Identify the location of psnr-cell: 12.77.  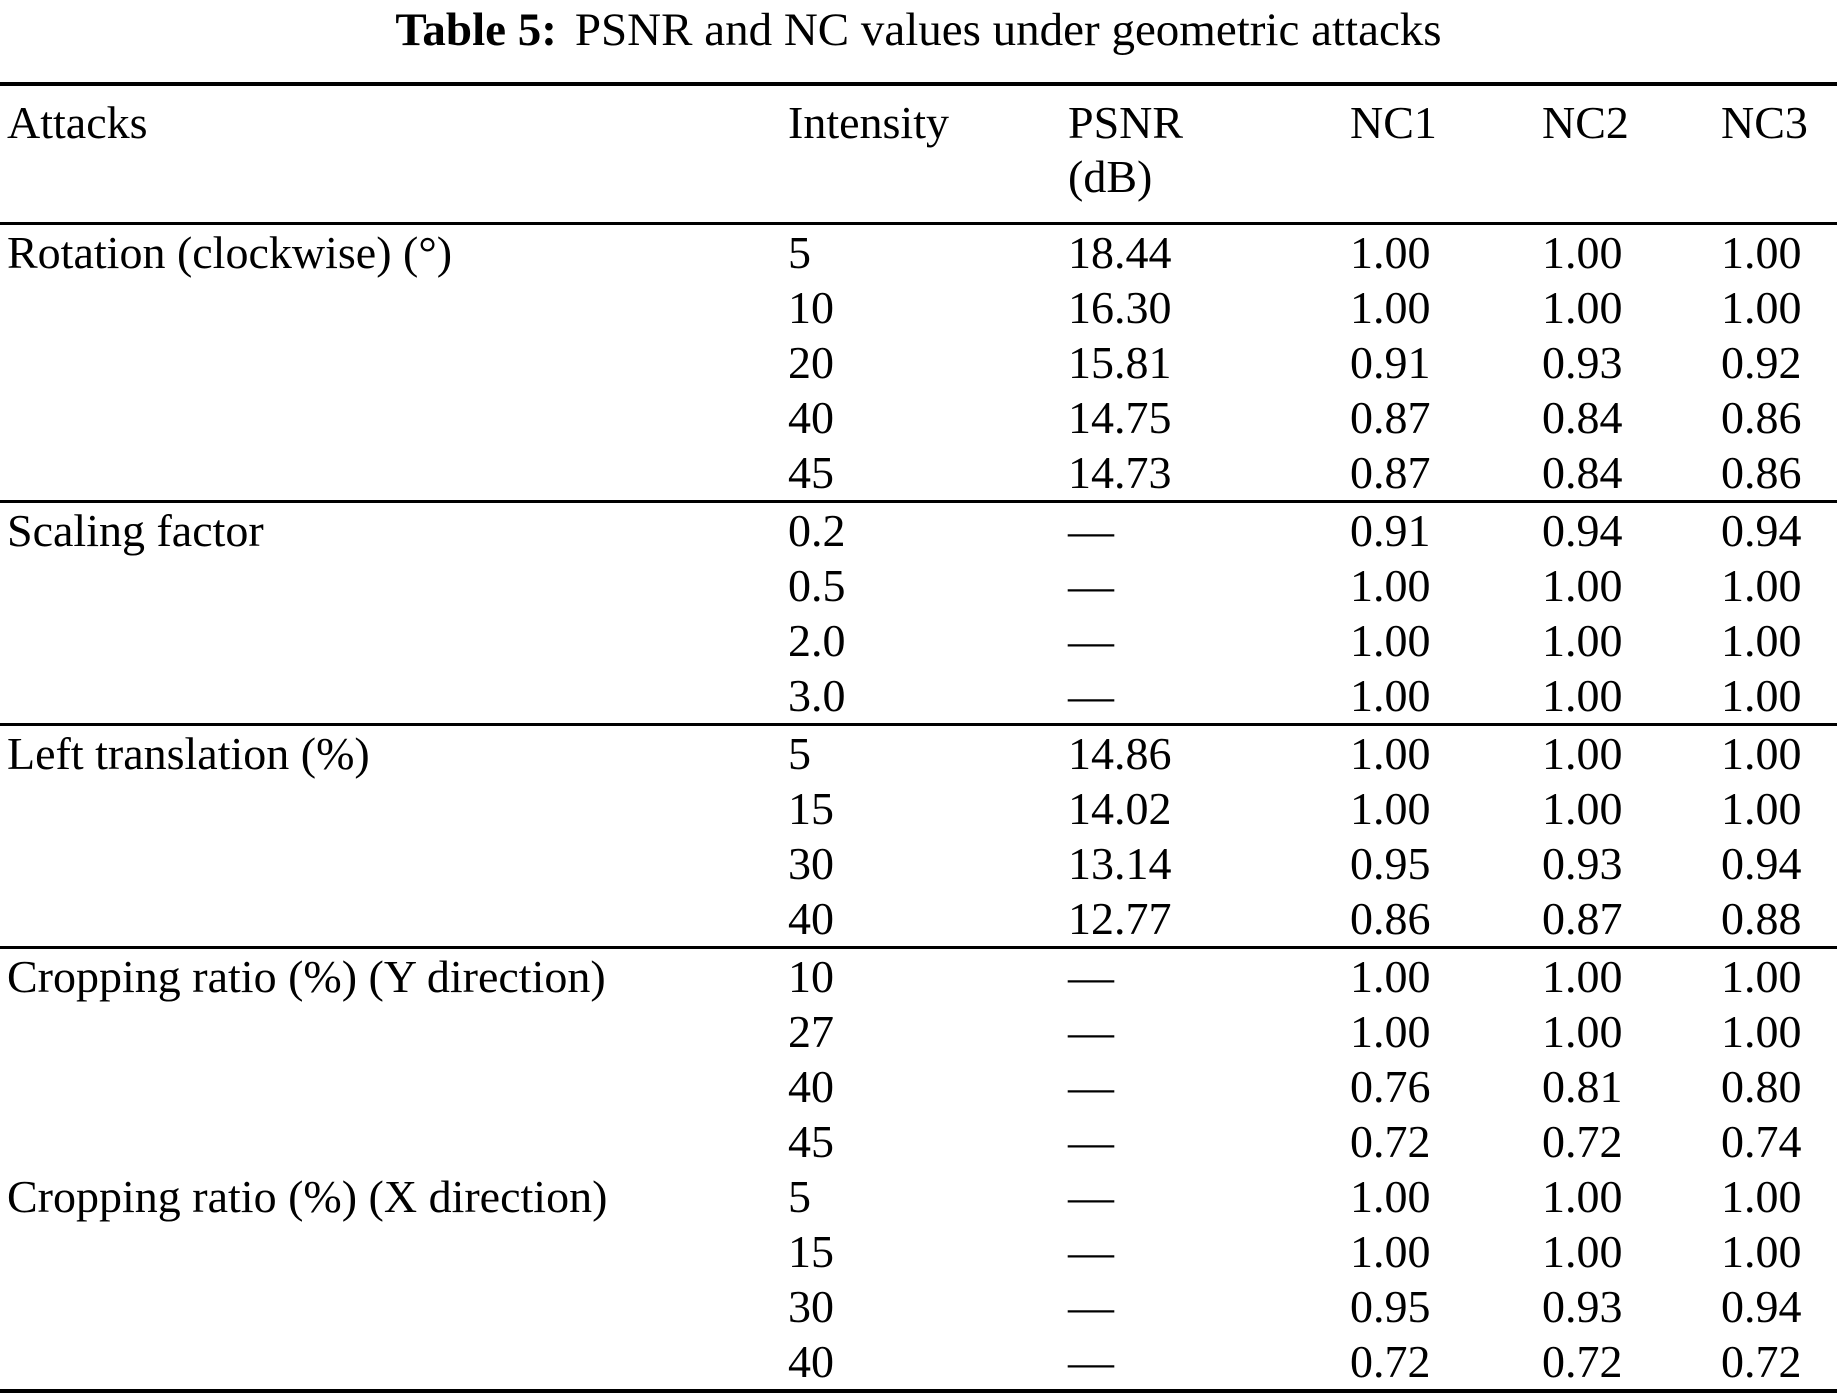
(1120, 918).